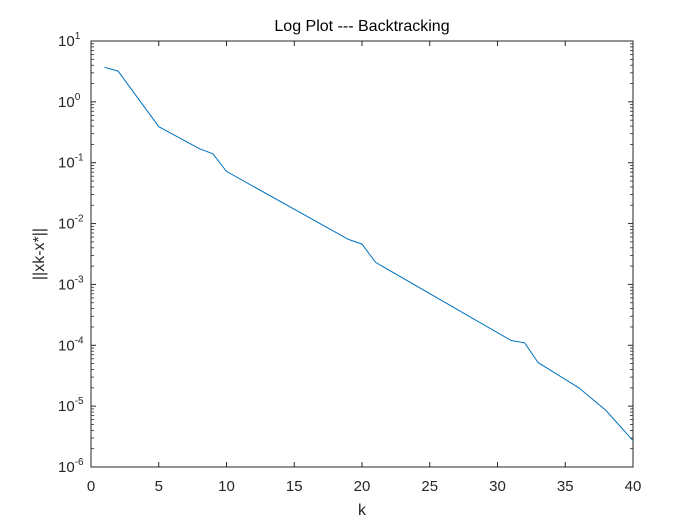  Describe the element at coordinates (79, 462) in the screenshot. I see `y-tick-exponent: -6` at that location.